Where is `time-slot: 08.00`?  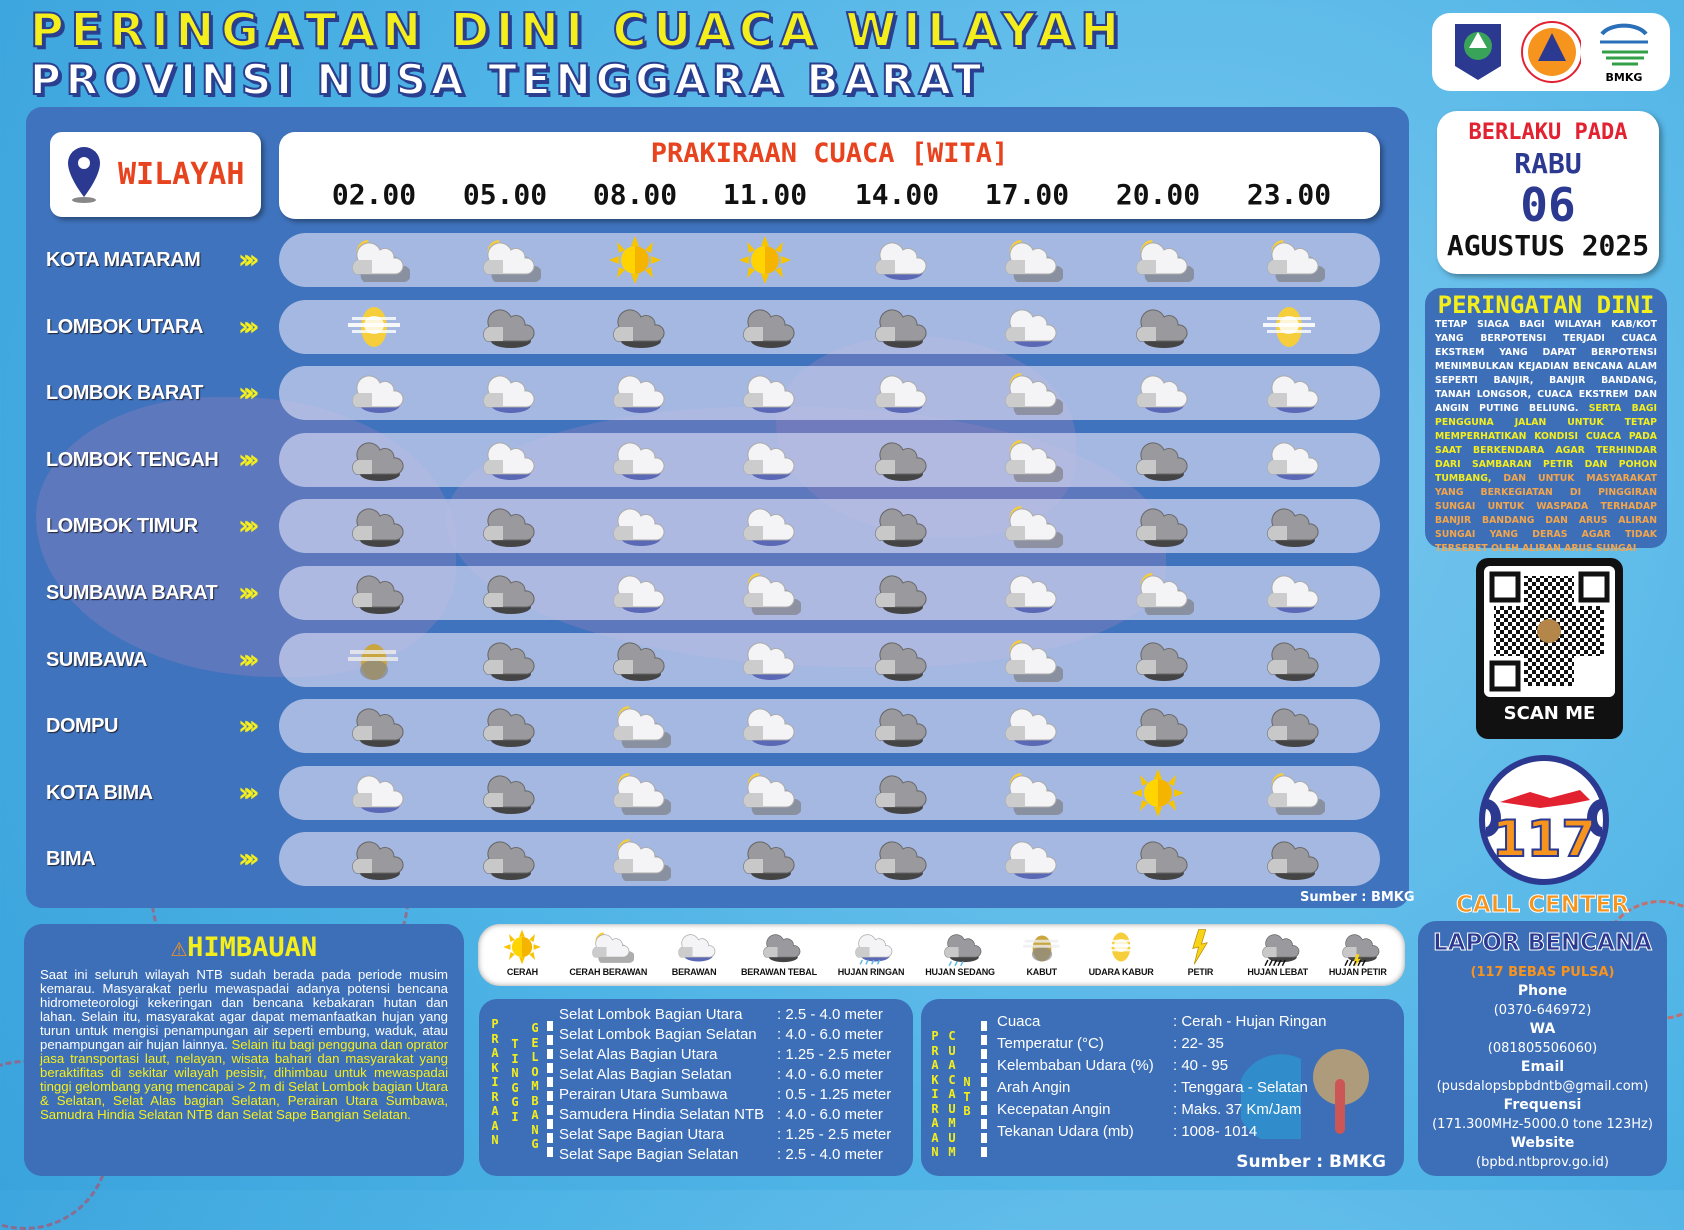 time-slot: 08.00 is located at coordinates (635, 194).